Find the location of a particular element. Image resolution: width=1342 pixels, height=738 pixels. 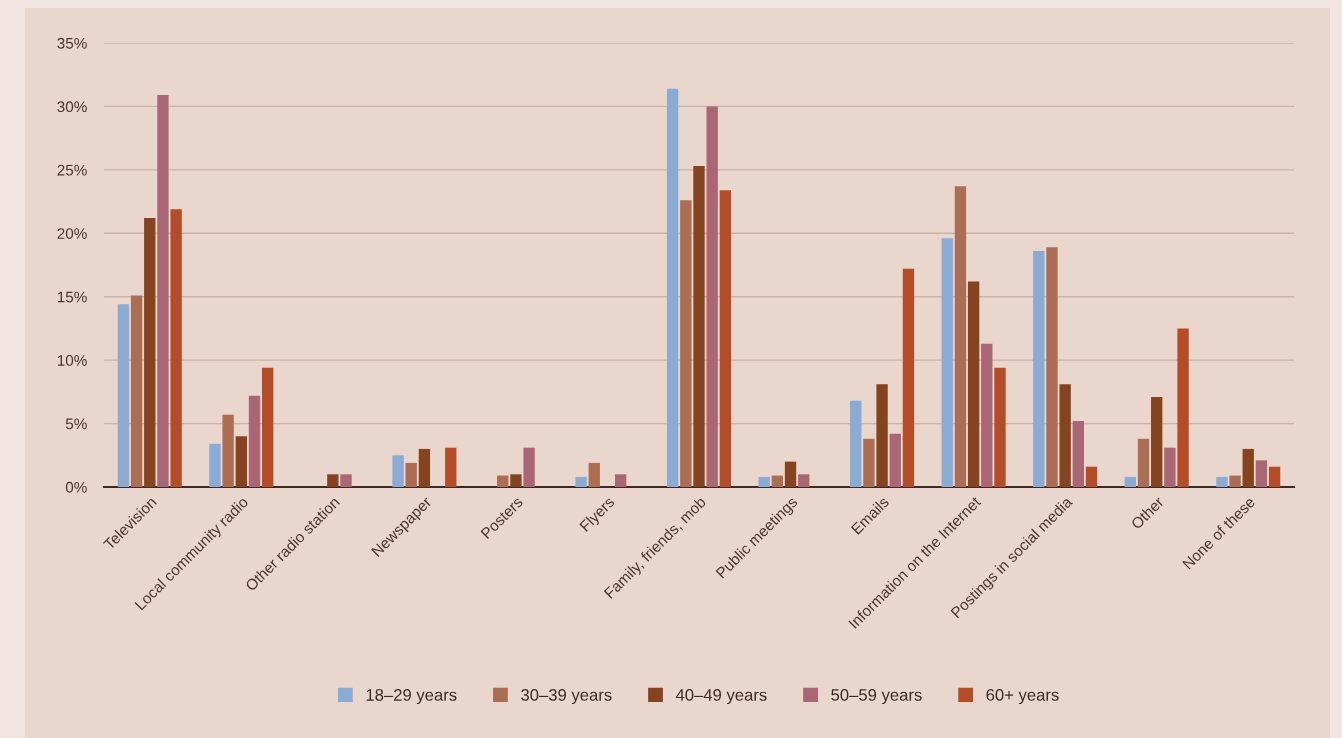

legend-label: 60+ years is located at coordinates (1022, 697).